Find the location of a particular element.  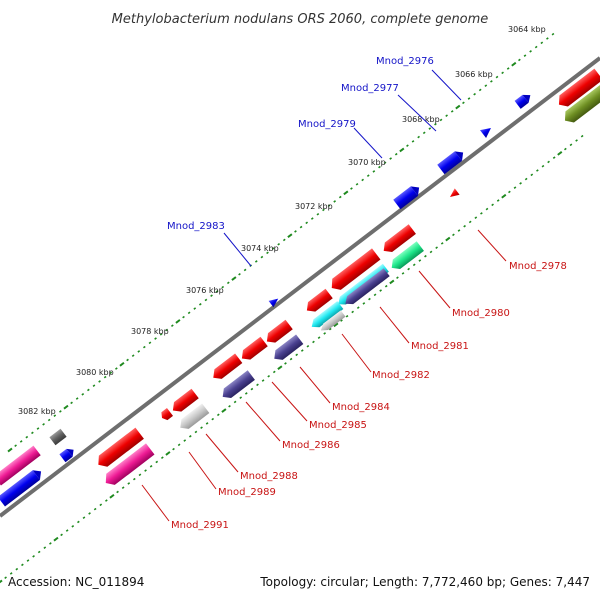

gene-label-reverse: Mnod_2981 is located at coordinates (440, 346).